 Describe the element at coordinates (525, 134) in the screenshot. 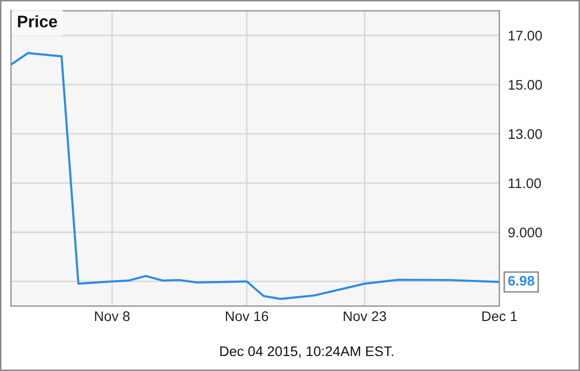

I see `y-tick-label: 13.00` at that location.